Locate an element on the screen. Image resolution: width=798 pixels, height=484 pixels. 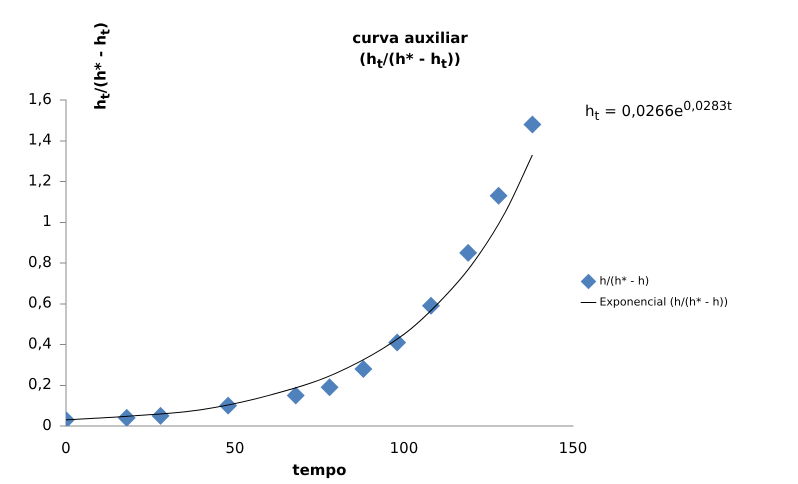
x-axis-title: tempo is located at coordinates (319, 469).